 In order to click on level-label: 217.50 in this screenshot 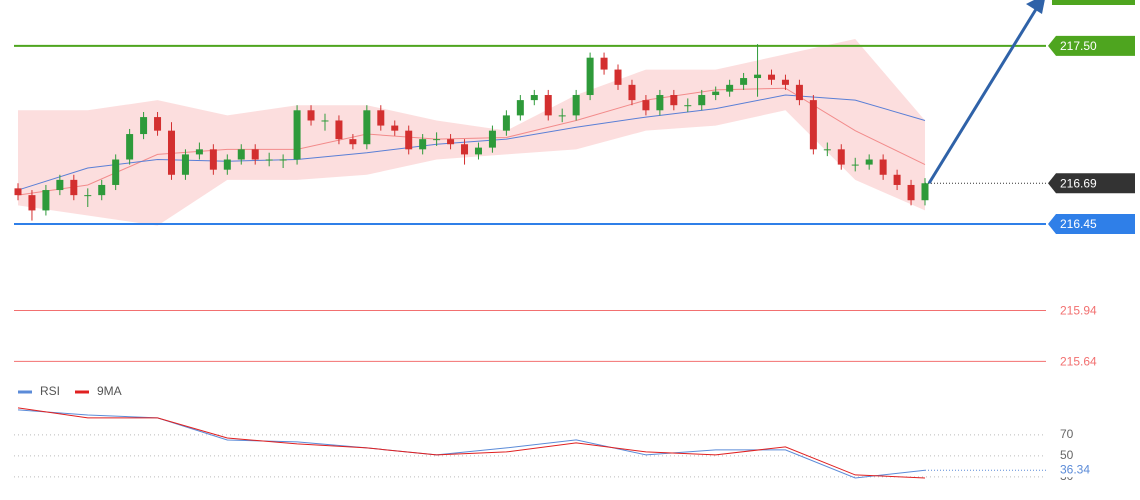, I will do `click(1078, 46)`.